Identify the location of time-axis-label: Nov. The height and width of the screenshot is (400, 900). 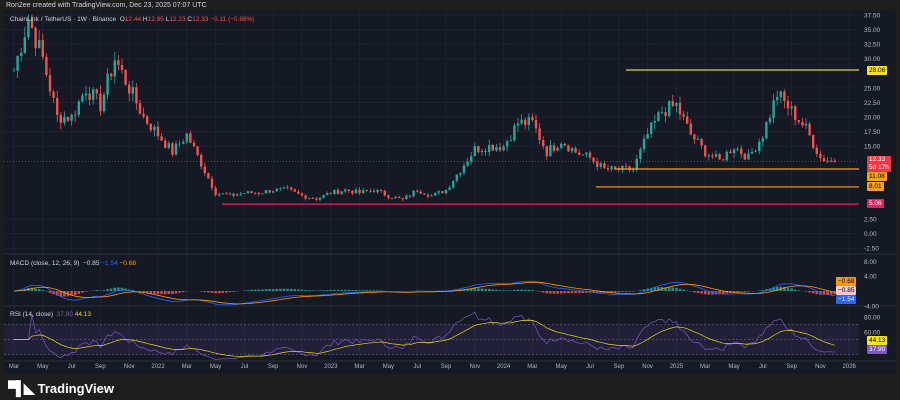
(129, 367).